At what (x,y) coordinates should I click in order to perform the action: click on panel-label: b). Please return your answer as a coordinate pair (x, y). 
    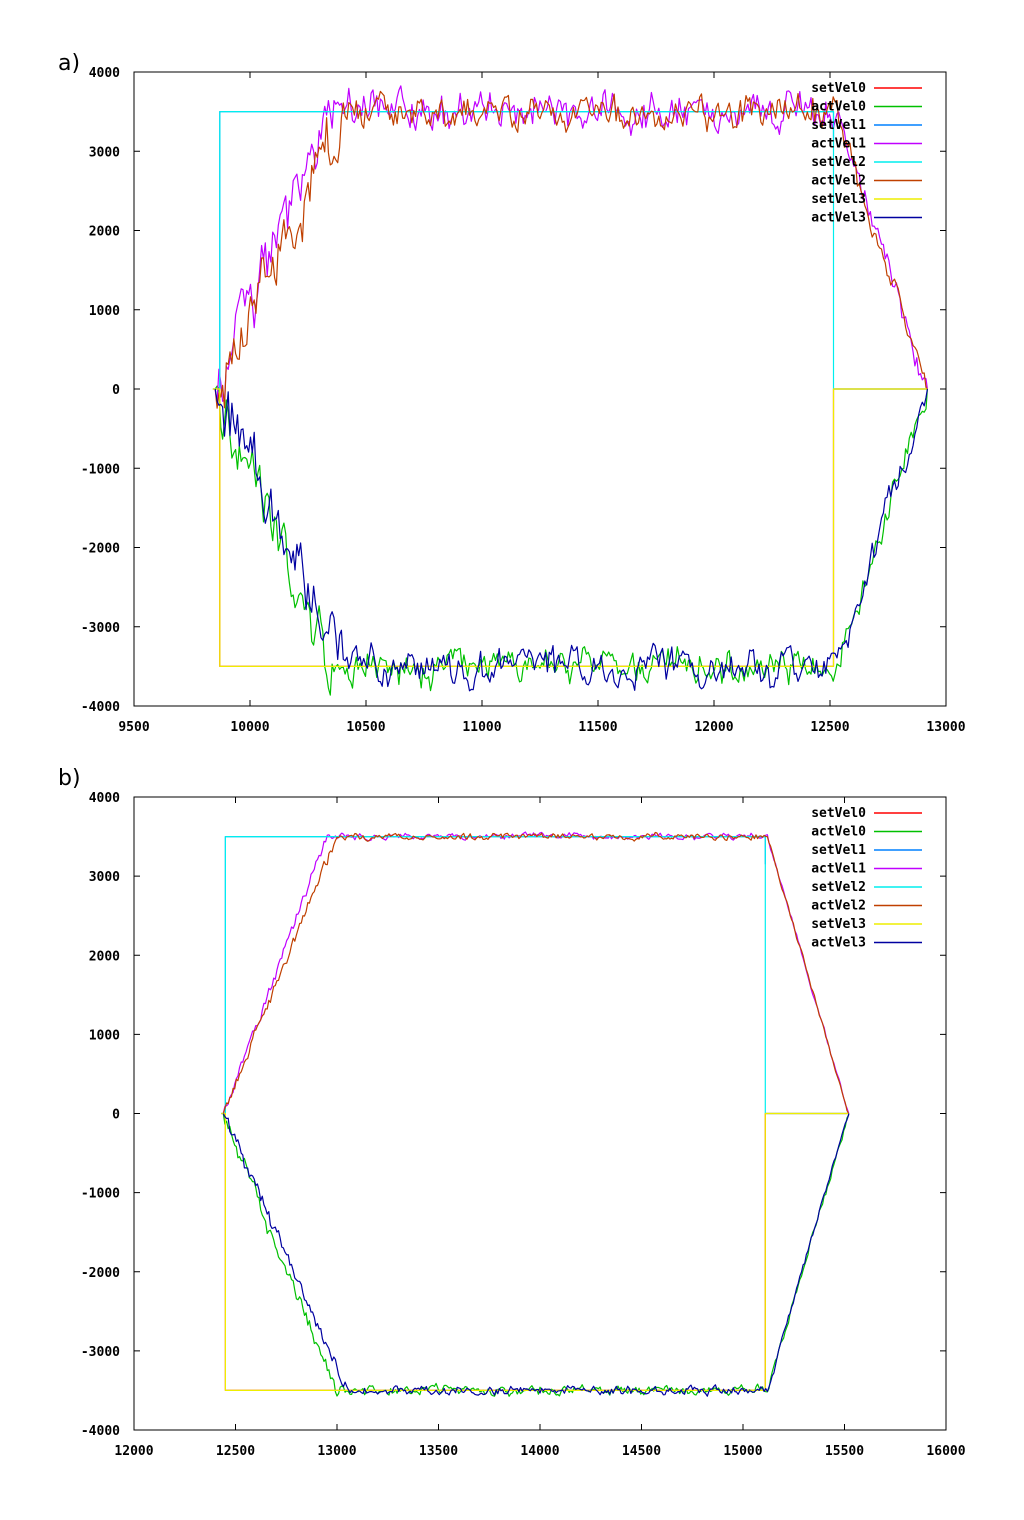
    Looking at the image, I should click on (69, 778).